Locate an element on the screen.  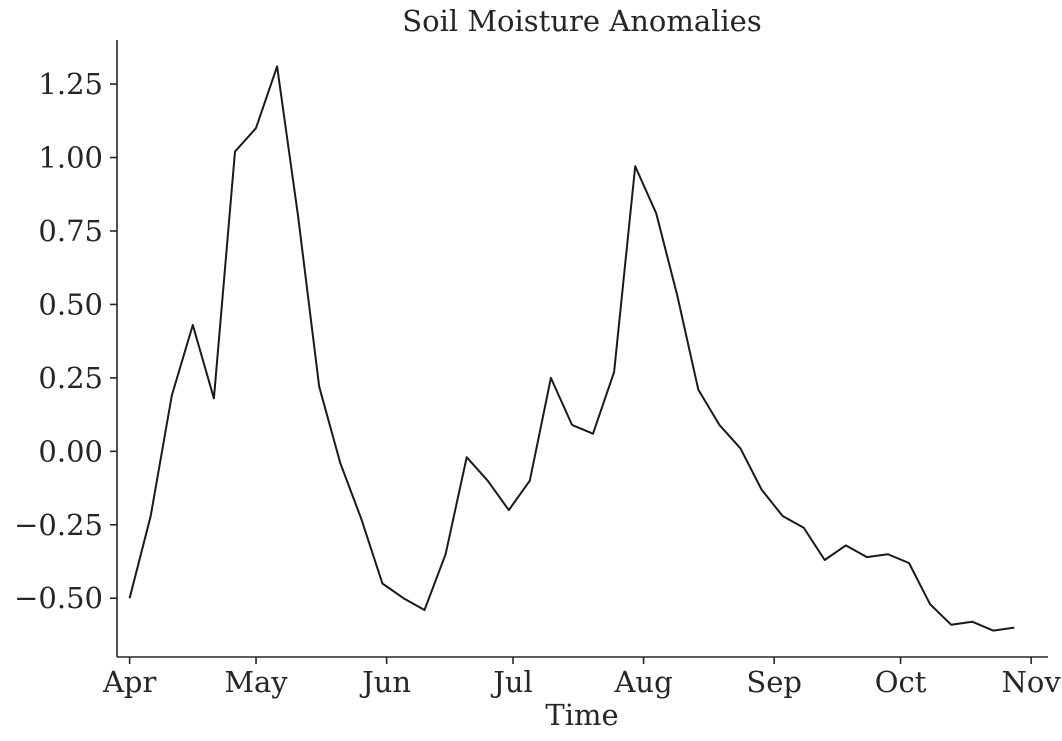
y-tick-label: 0.25 is located at coordinates (70, 378).